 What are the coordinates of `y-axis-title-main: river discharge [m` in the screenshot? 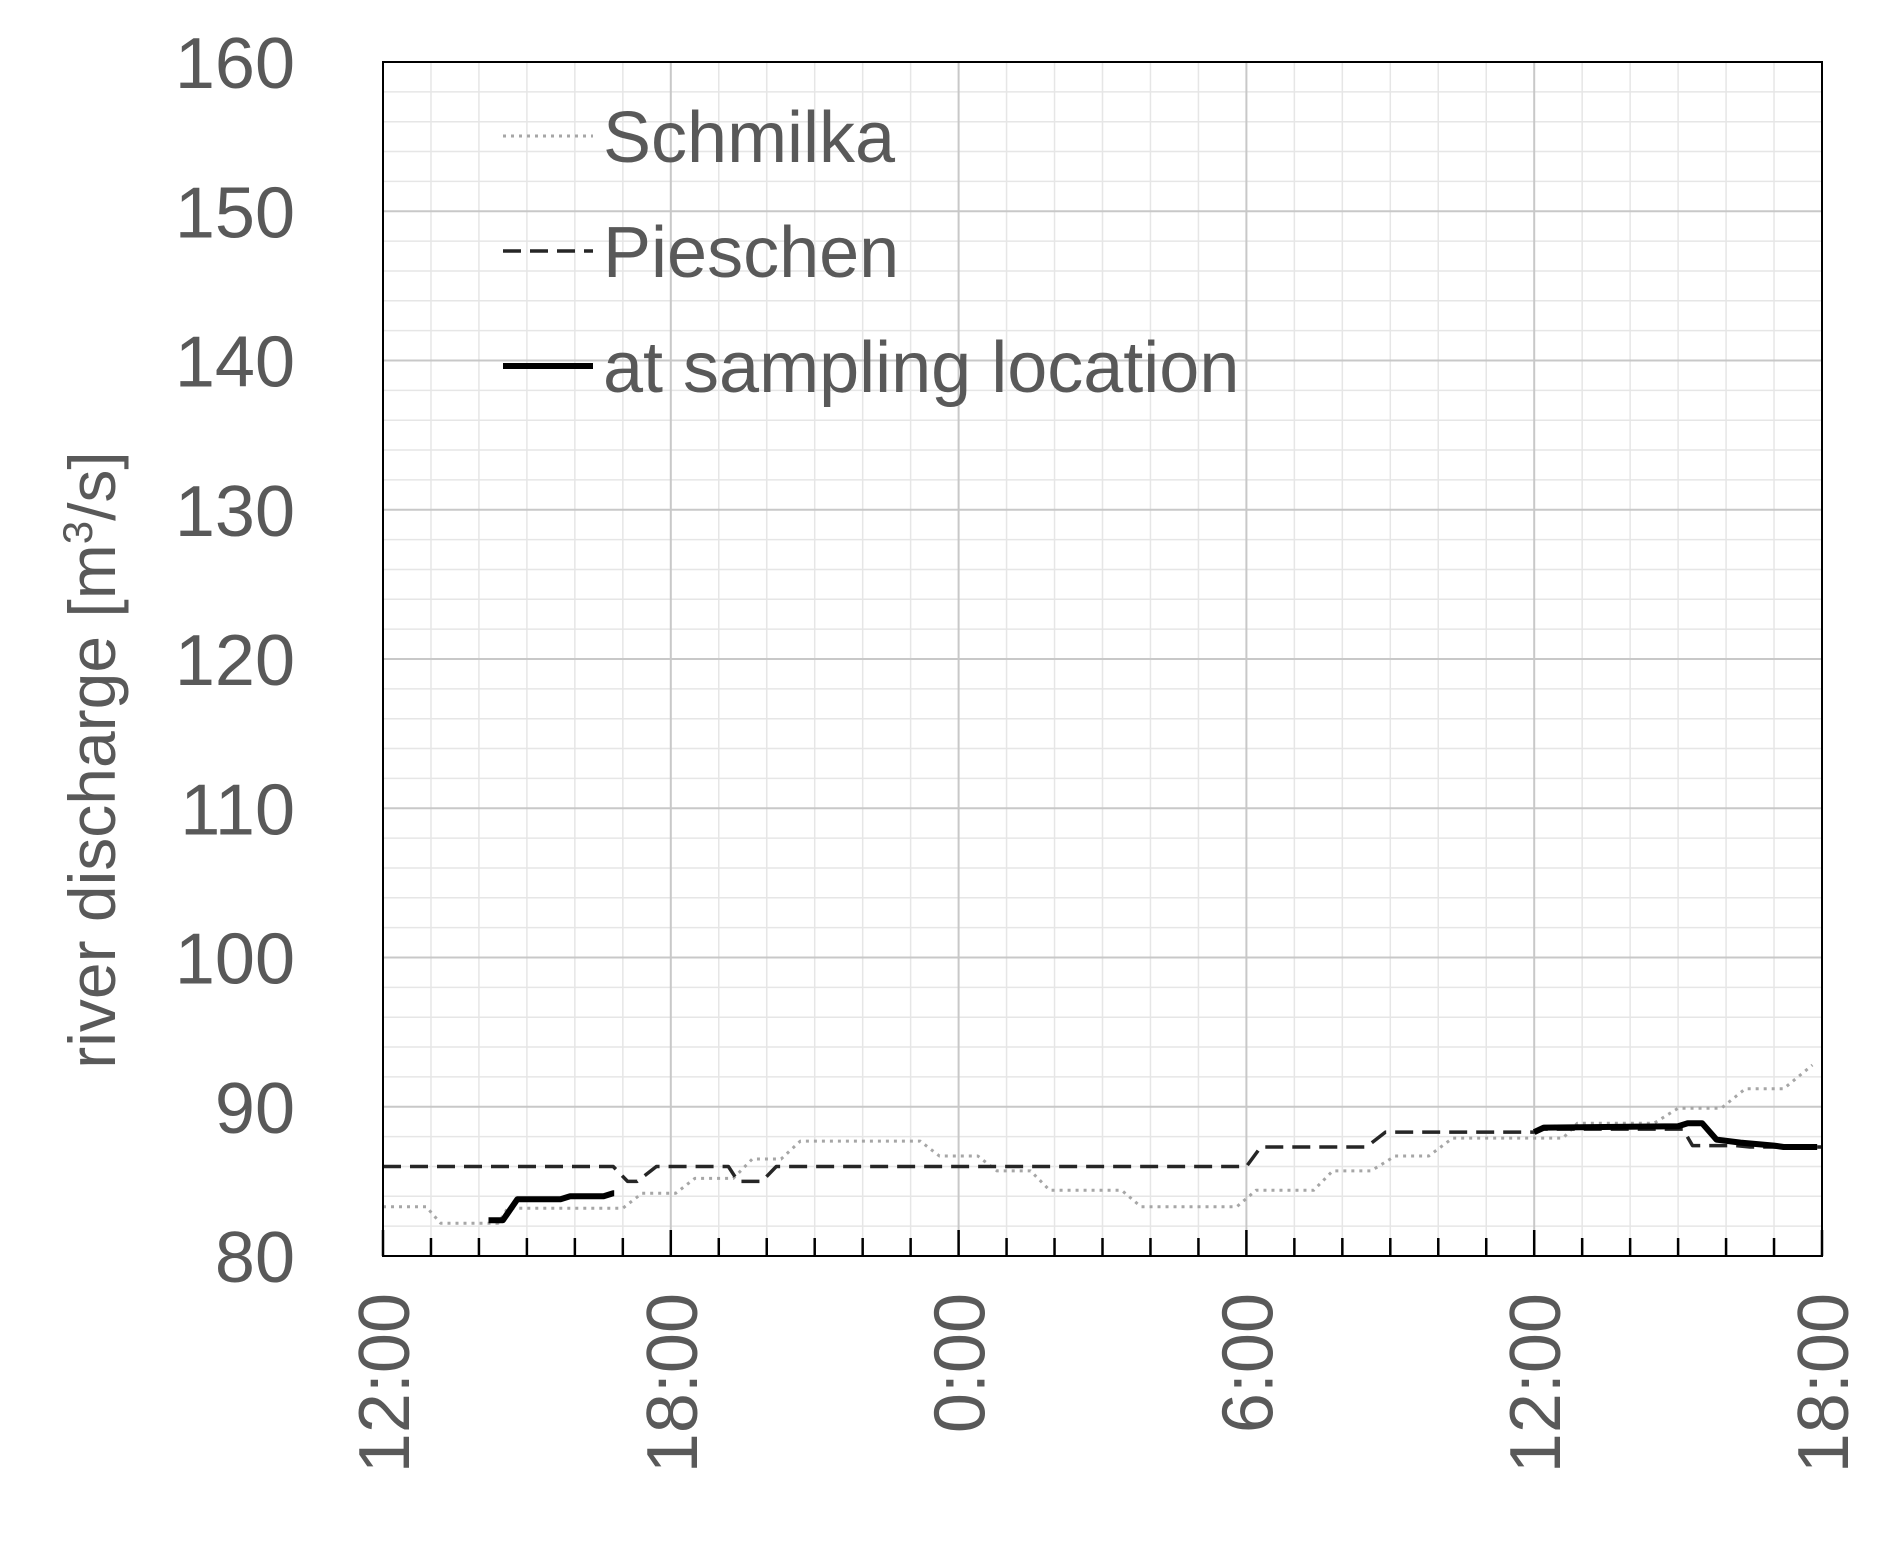 It's located at (92, 806).